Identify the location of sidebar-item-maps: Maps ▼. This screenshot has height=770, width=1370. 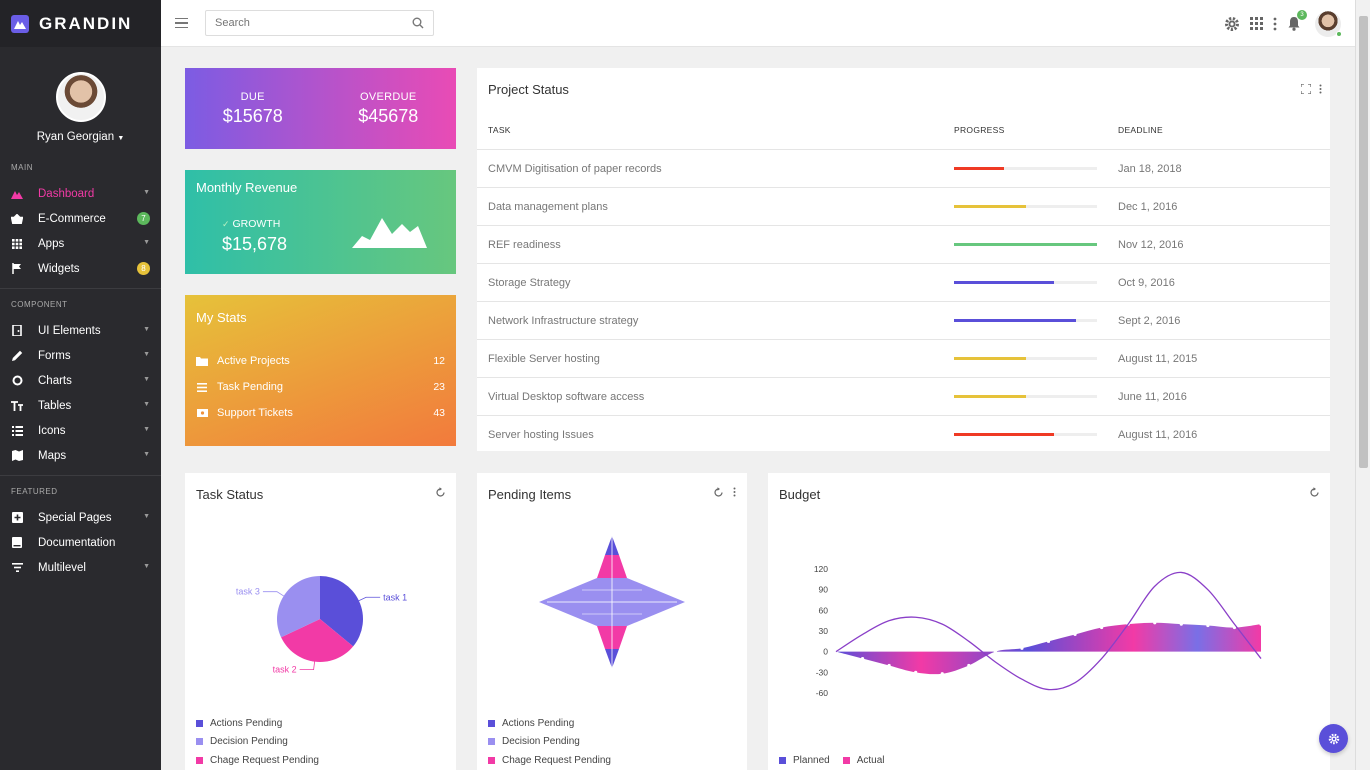
(80, 455).